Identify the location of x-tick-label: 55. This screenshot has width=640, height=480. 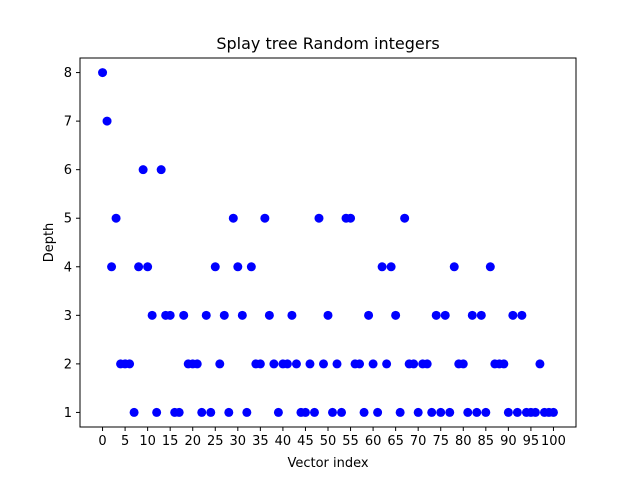
(350, 441).